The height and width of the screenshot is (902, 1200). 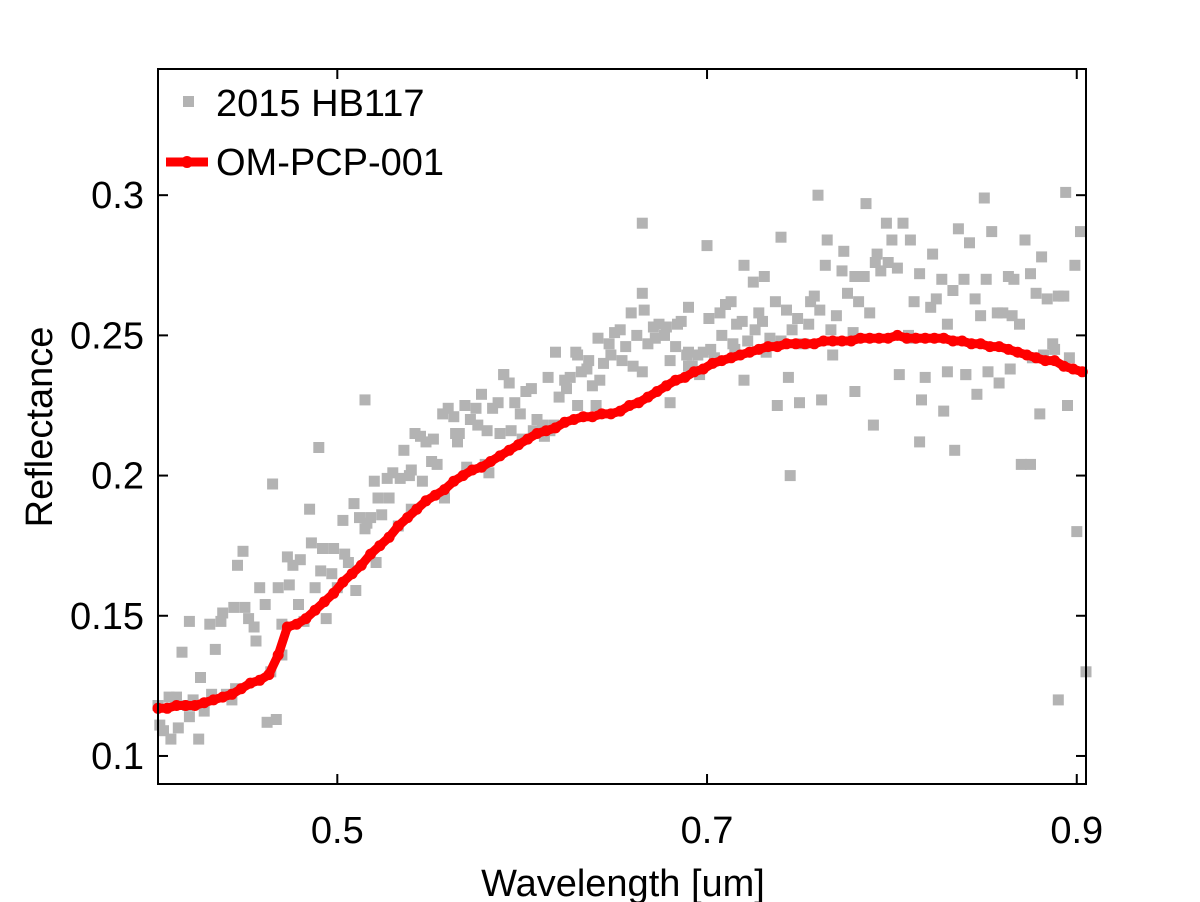 What do you see at coordinates (330, 163) in the screenshot?
I see `legend-label-om-pcp-001: OM-PCP-001` at bounding box center [330, 163].